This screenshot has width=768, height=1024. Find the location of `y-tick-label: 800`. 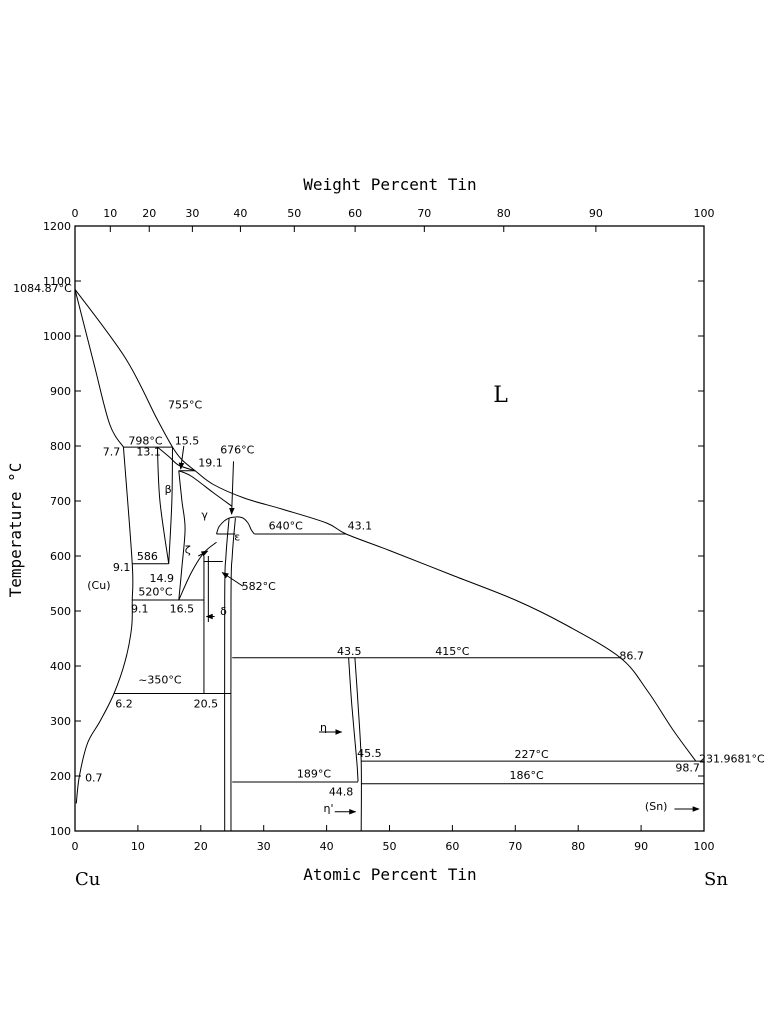

y-tick-label: 800 is located at coordinates (60, 446).